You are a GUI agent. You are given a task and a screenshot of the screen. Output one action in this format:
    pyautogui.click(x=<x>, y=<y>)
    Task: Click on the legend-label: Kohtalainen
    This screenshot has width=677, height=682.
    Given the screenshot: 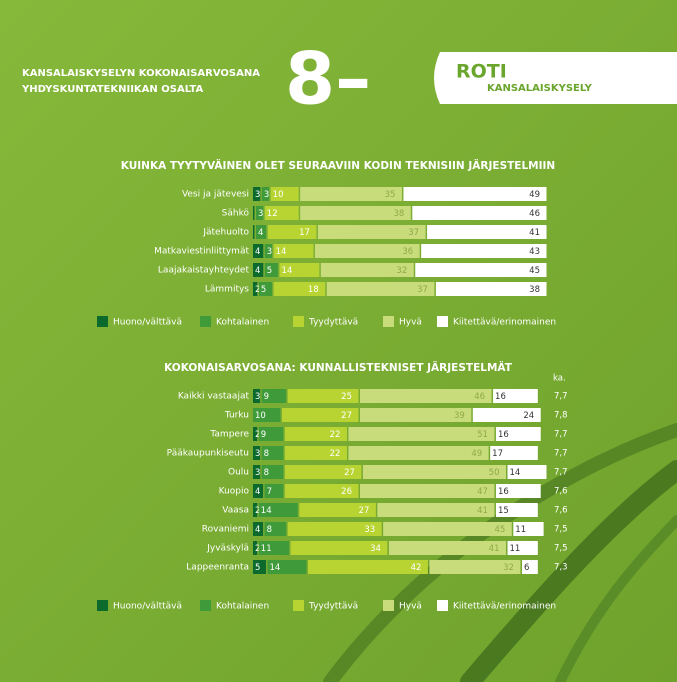 What is the action you would take?
    pyautogui.click(x=242, y=607)
    